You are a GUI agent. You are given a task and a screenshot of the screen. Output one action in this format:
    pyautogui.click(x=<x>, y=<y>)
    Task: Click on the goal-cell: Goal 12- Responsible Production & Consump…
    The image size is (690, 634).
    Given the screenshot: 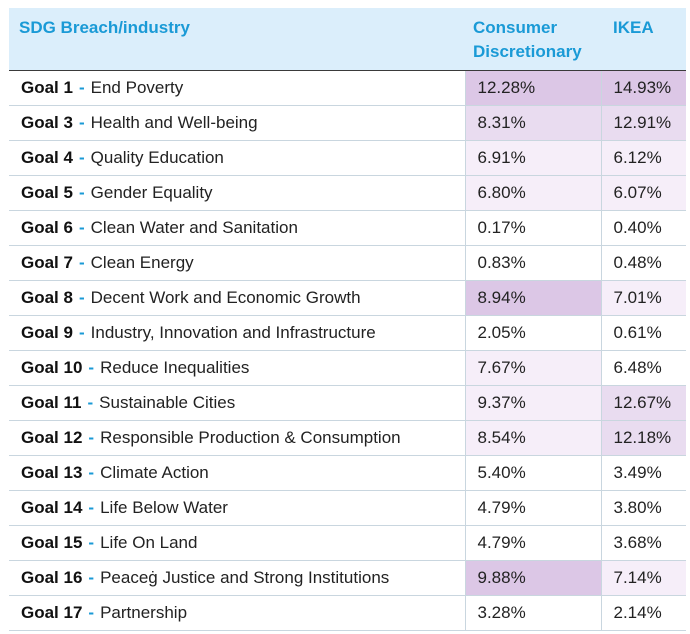 What is the action you would take?
    pyautogui.click(x=237, y=438)
    